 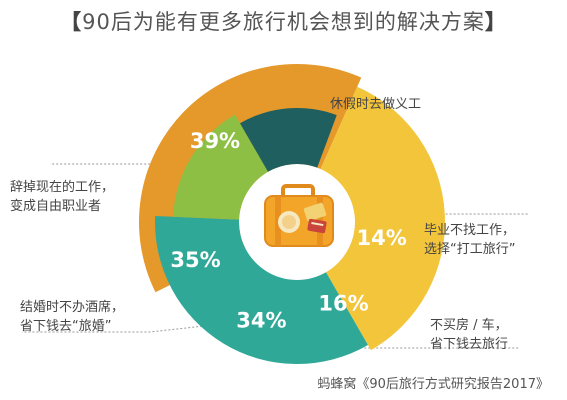 I want to click on source-note: 蚂蜂窝《90后旅行方式研究报告2017》, so click(x=433, y=384).